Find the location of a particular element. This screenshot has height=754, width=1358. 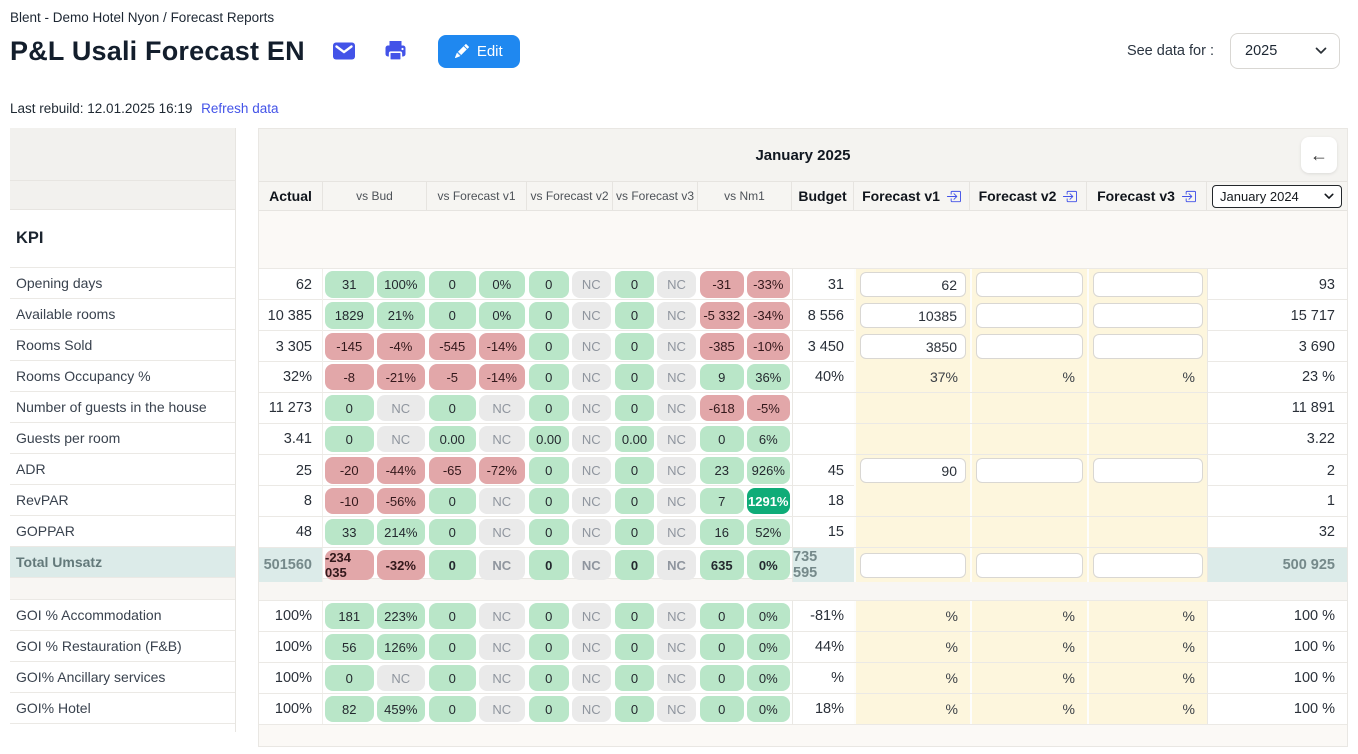

diff-pill: 33 is located at coordinates (349, 532).